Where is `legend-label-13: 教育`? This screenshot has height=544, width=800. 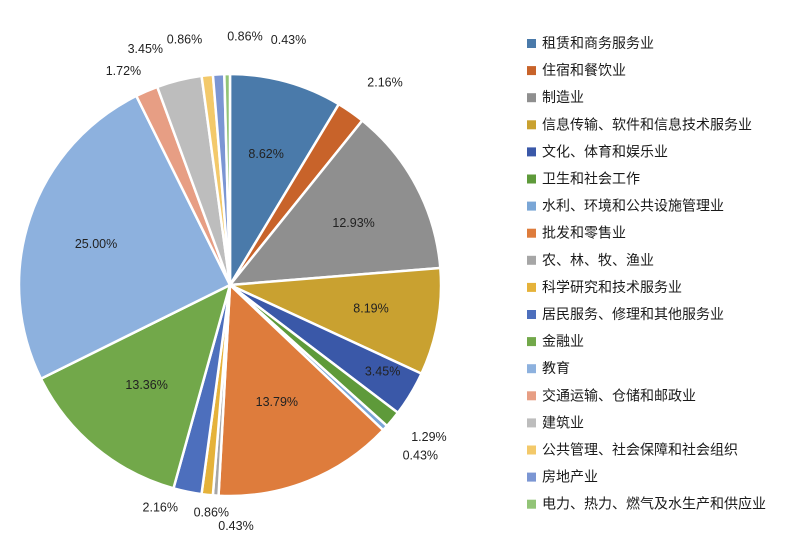
legend-label-13: 教育 is located at coordinates (556, 369).